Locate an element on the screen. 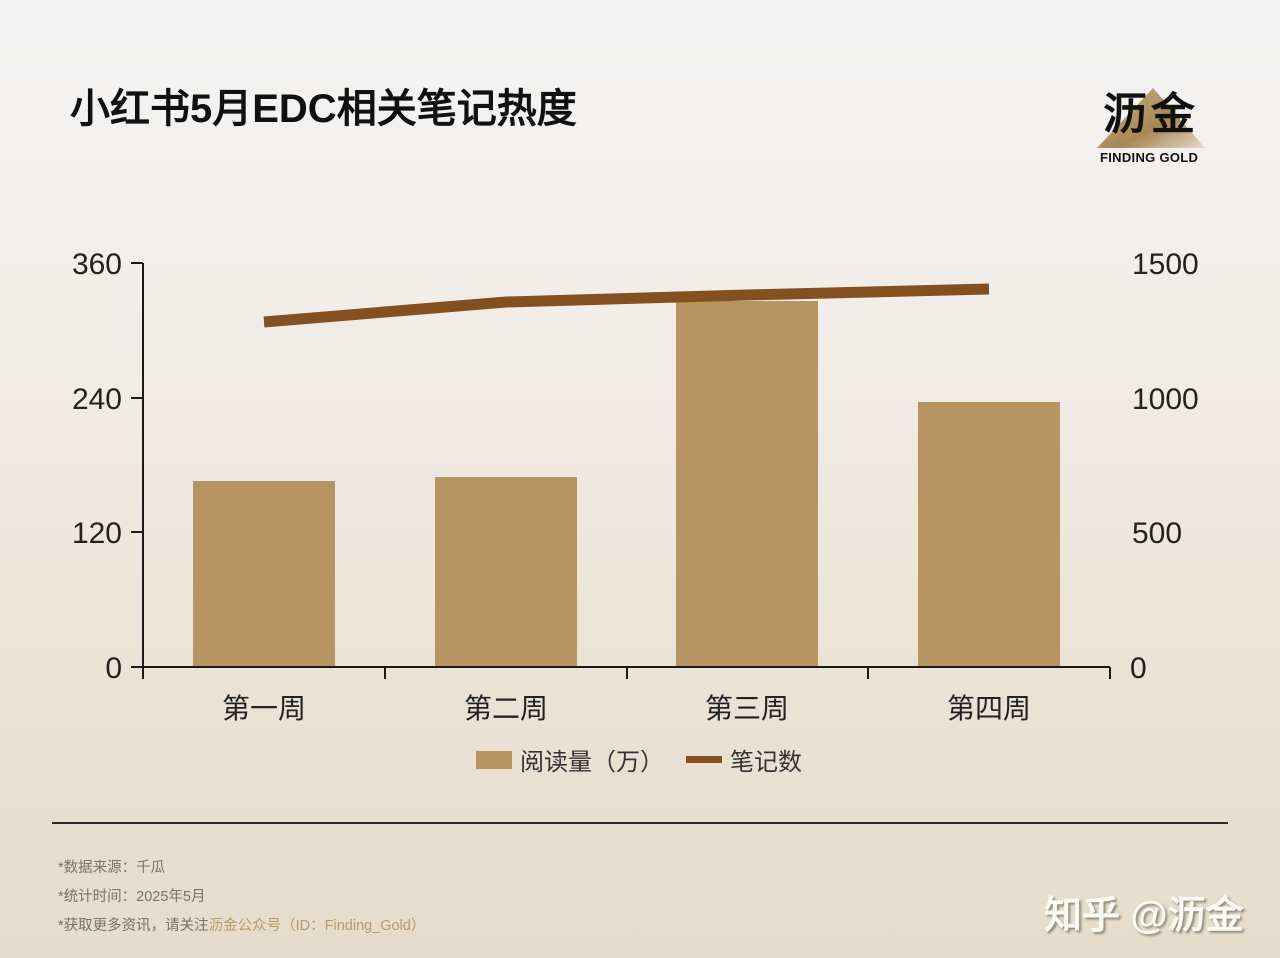  right-tick-label: 500 is located at coordinates (1157, 533).